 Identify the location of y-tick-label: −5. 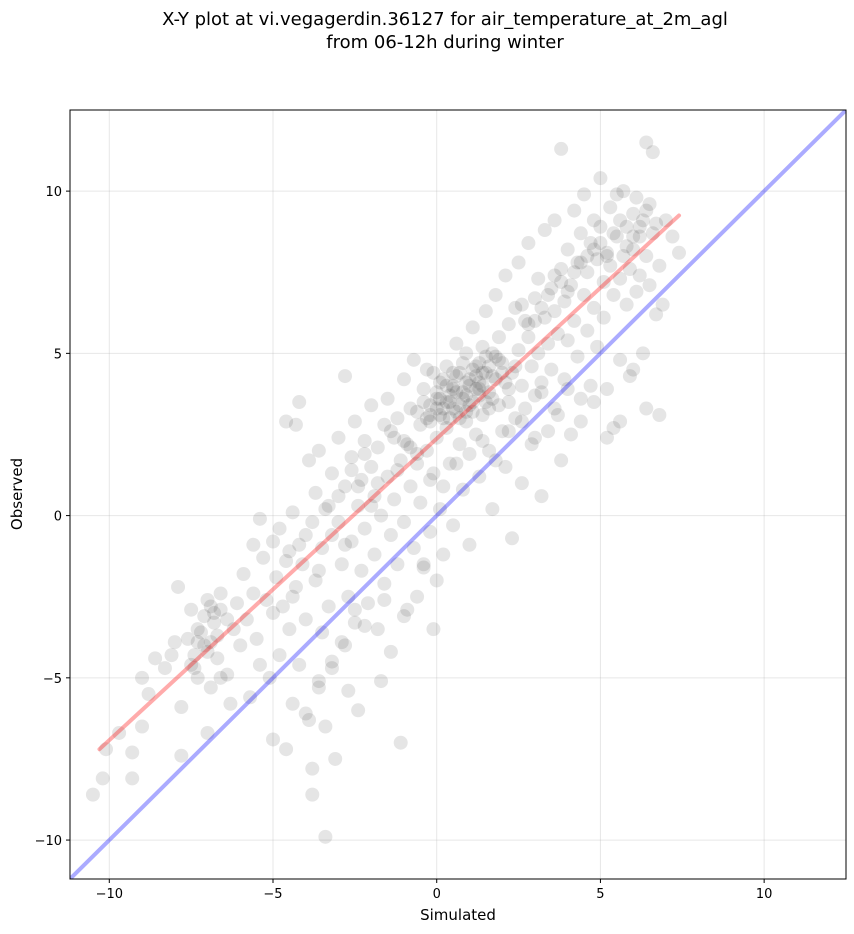
(52, 679).